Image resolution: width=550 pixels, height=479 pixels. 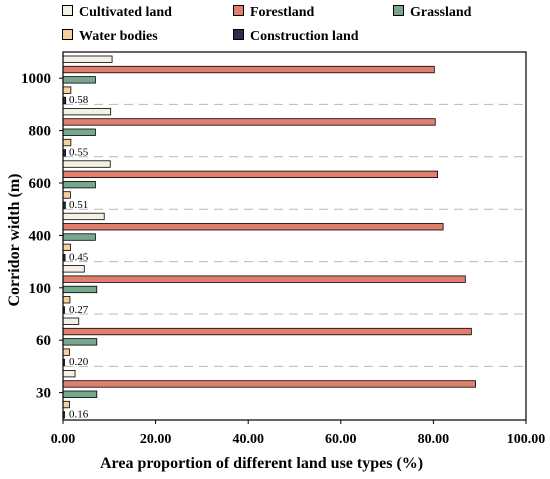 I want to click on legend-water: Water bodies, so click(x=110, y=37).